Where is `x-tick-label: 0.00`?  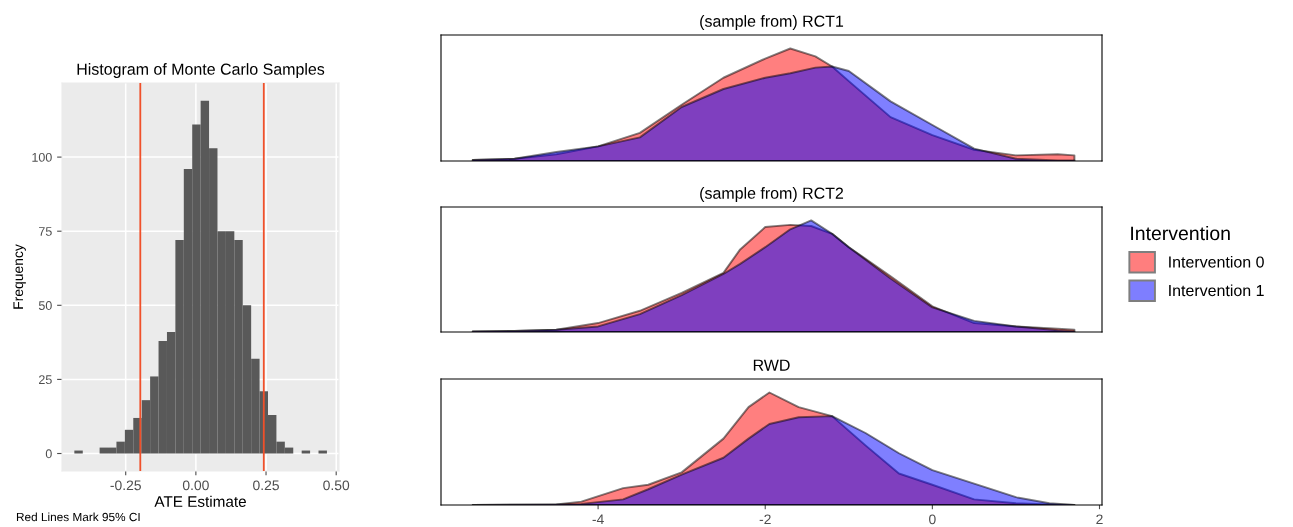 x-tick-label: 0.00 is located at coordinates (195, 485).